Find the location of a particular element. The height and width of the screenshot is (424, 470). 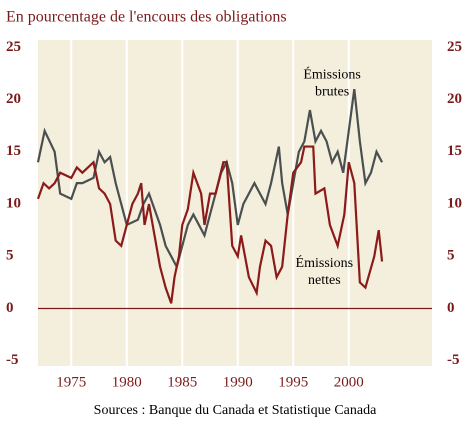

x-tick-label: 1990 is located at coordinates (238, 382).